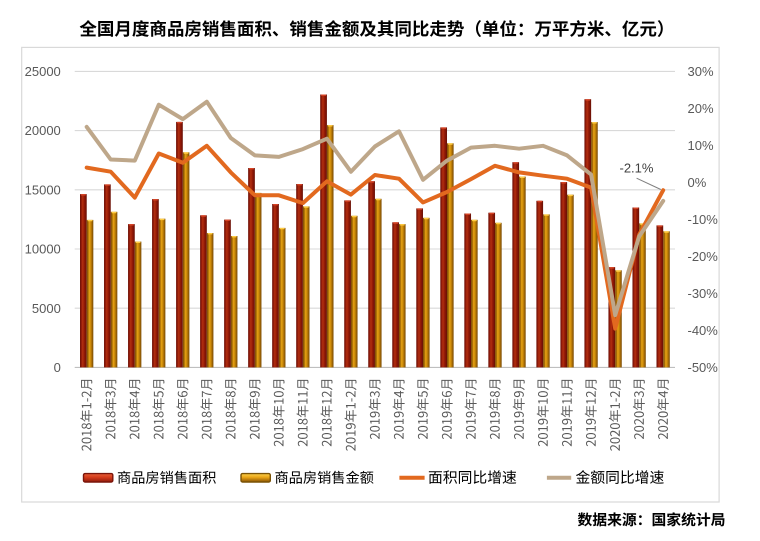  I want to click on svg-text: -50%, so click(703, 367).